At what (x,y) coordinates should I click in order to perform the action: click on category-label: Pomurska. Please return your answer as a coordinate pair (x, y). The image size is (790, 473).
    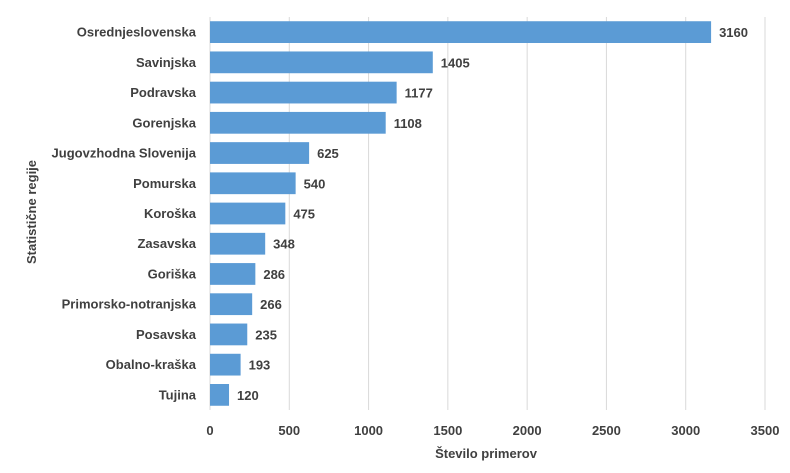
    Looking at the image, I should click on (165, 183).